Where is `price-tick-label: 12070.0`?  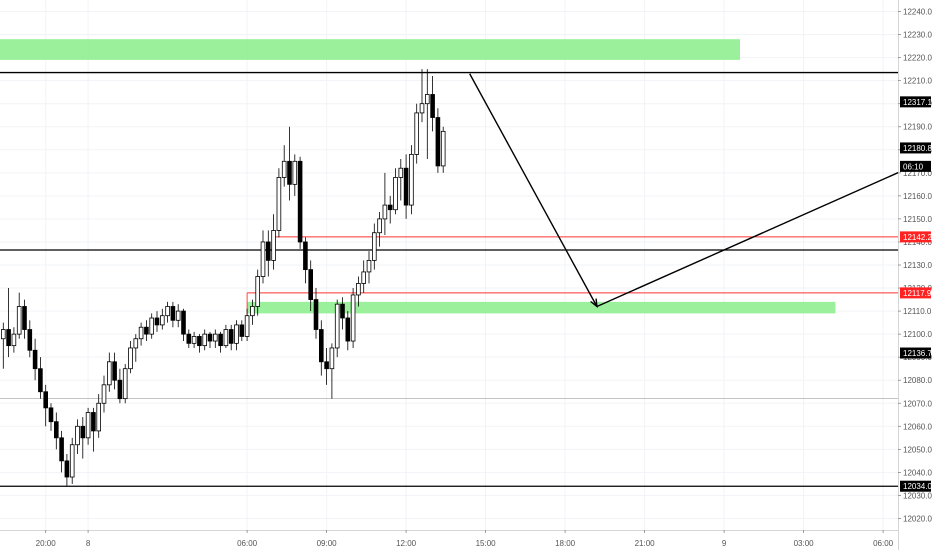
price-tick-label: 12070.0 is located at coordinates (917, 403).